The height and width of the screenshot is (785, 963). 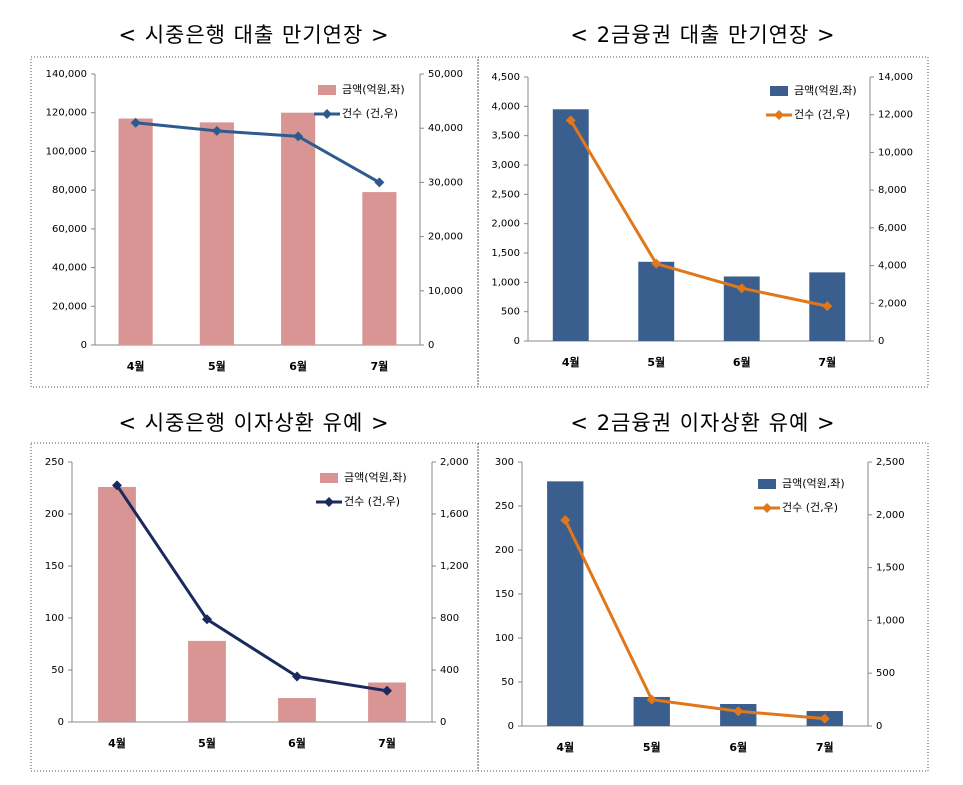 What do you see at coordinates (510, 312) in the screenshot?
I see `tick-label: 500` at bounding box center [510, 312].